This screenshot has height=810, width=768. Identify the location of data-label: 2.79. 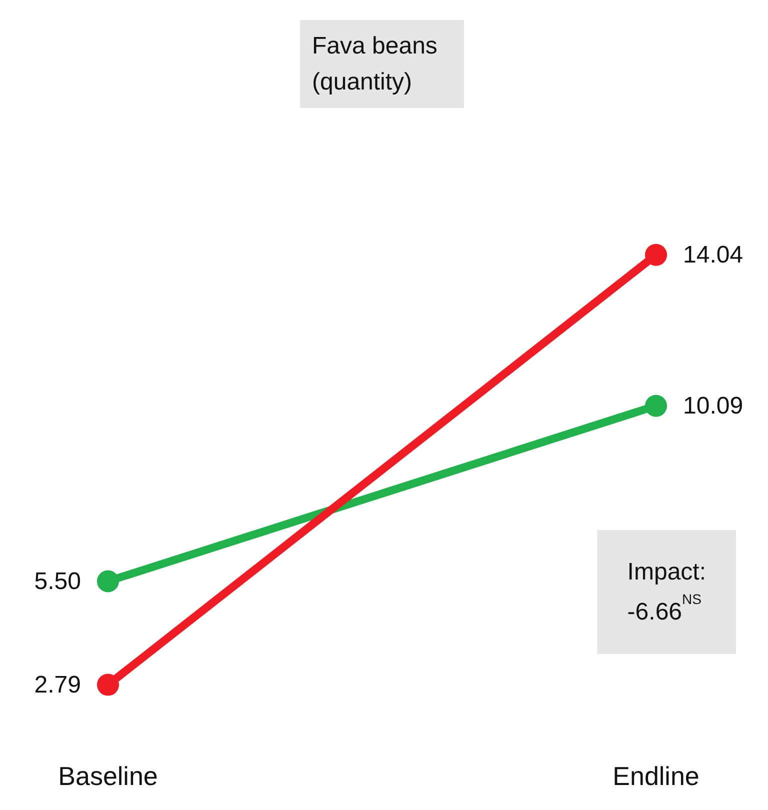
(57, 684).